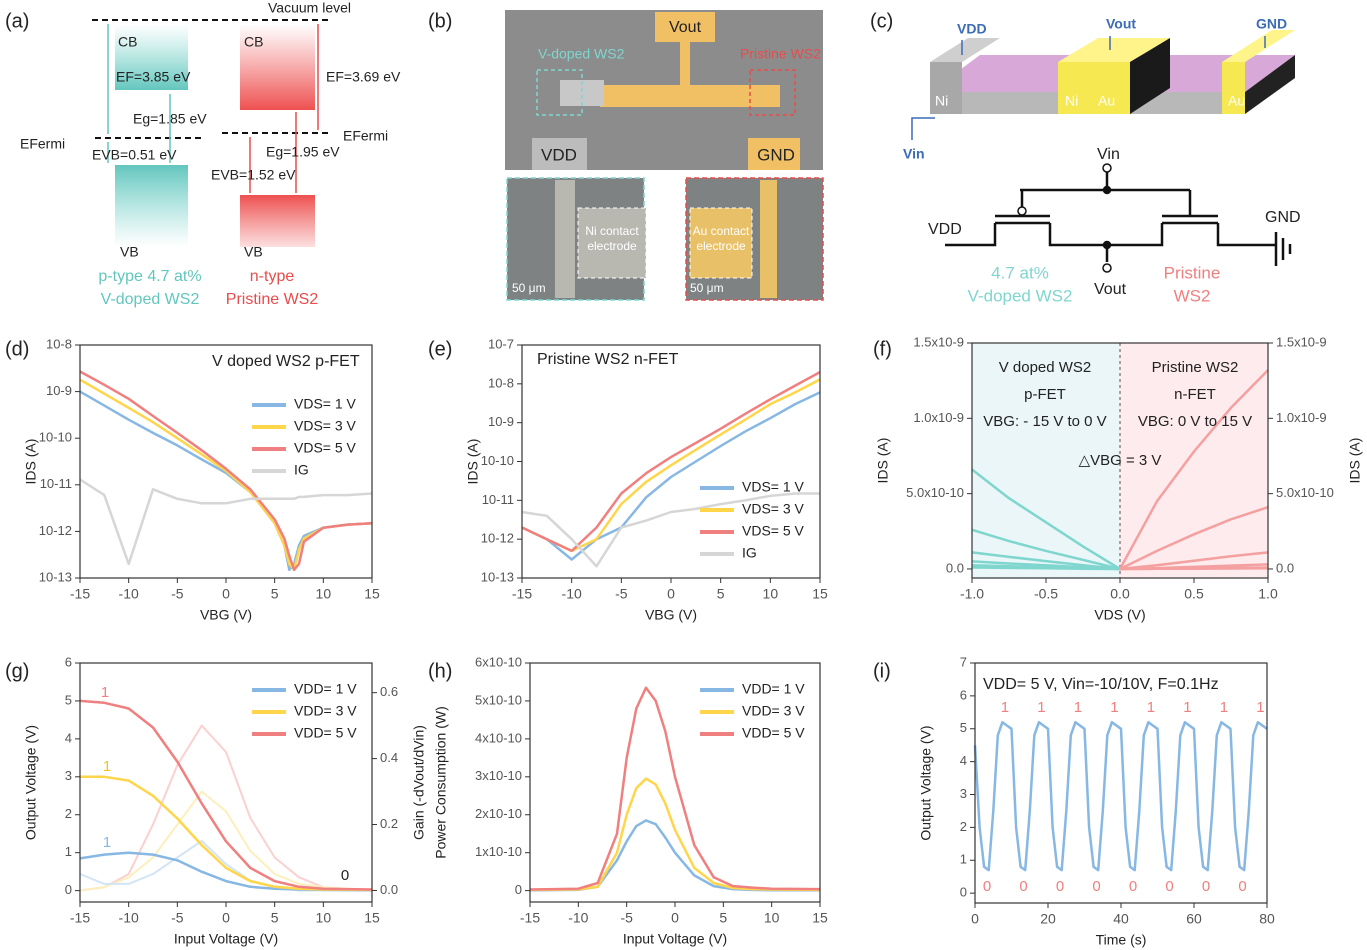 The width and height of the screenshot is (1367, 950). What do you see at coordinates (529, 288) in the screenshot?
I see `scale-bar: 50 μm` at bounding box center [529, 288].